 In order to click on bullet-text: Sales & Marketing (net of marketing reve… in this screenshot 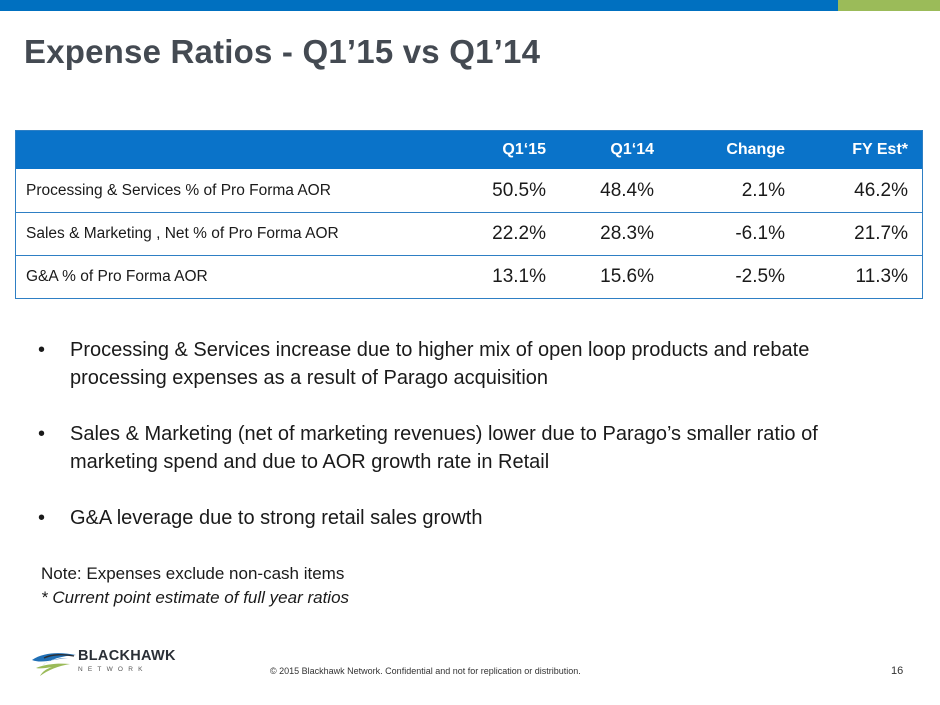, I will do `click(444, 448)`.